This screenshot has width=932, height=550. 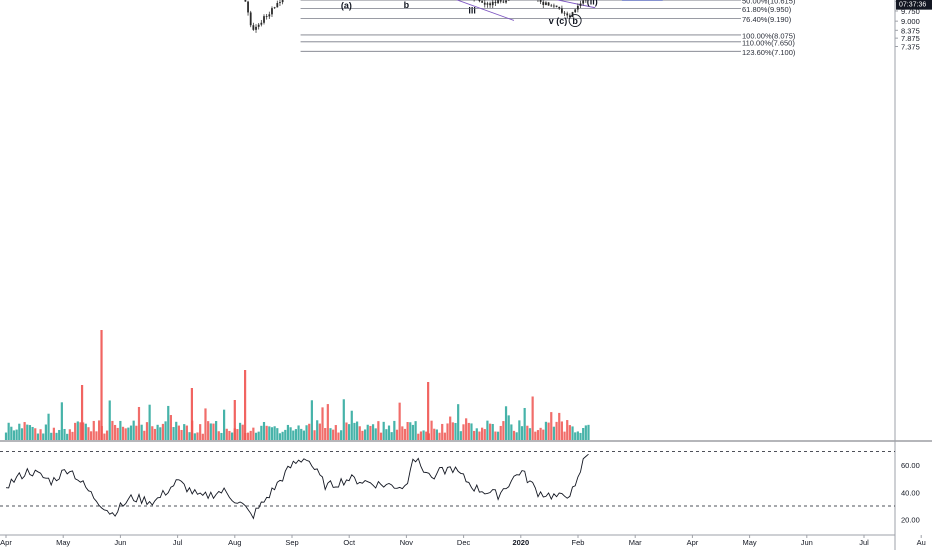 What do you see at coordinates (346, 5) in the screenshot?
I see `wave-label: (a)` at bounding box center [346, 5].